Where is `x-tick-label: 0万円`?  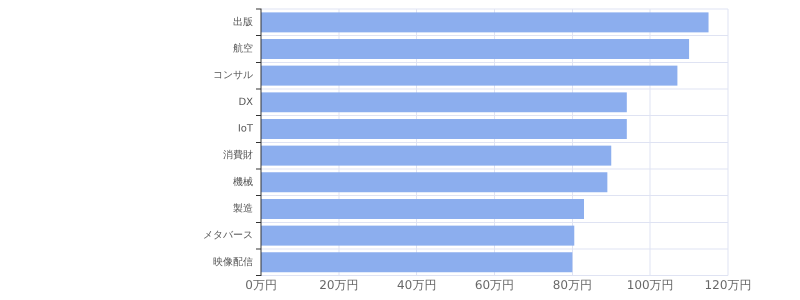
x-tick-label: 0万円 is located at coordinates (261, 285).